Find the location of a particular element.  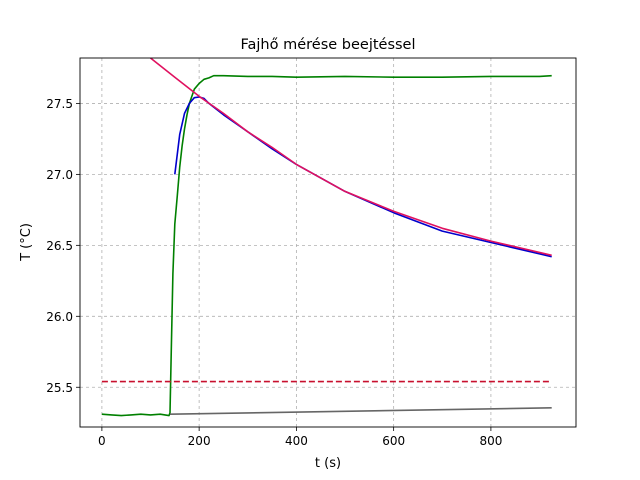

series-line-baseline is located at coordinates (360, 411).